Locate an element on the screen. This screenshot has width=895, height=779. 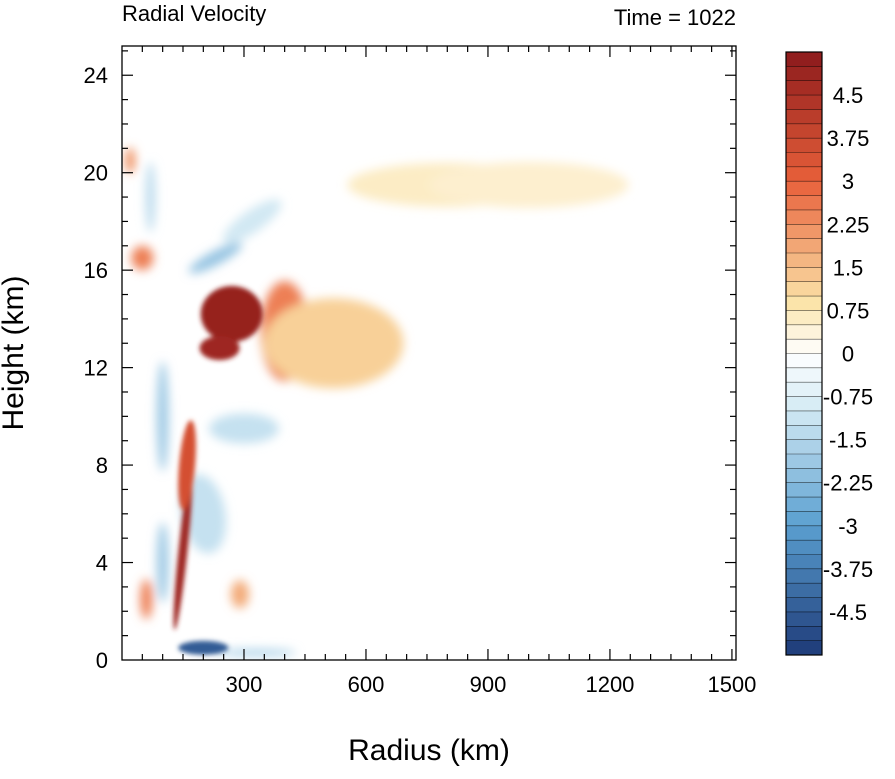
y-tick-label: 24 is located at coordinates (96, 75).